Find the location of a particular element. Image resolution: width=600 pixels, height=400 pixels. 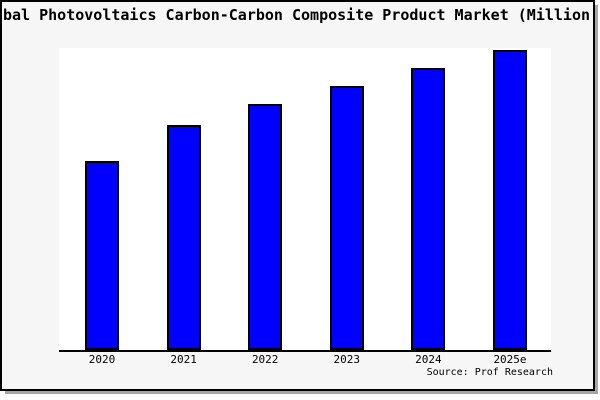

x-tick-label-2025e: 2025e is located at coordinates (510, 359).